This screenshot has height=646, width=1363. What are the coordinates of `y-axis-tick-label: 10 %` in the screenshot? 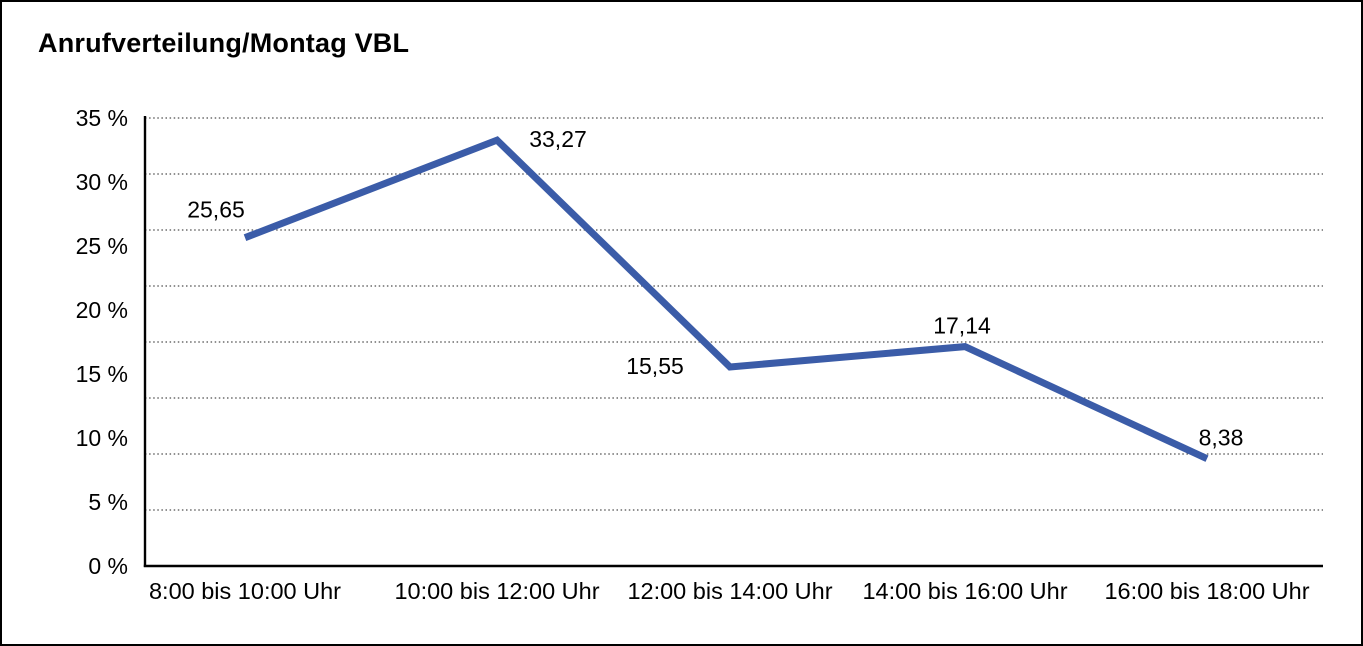 It's located at (102, 438).